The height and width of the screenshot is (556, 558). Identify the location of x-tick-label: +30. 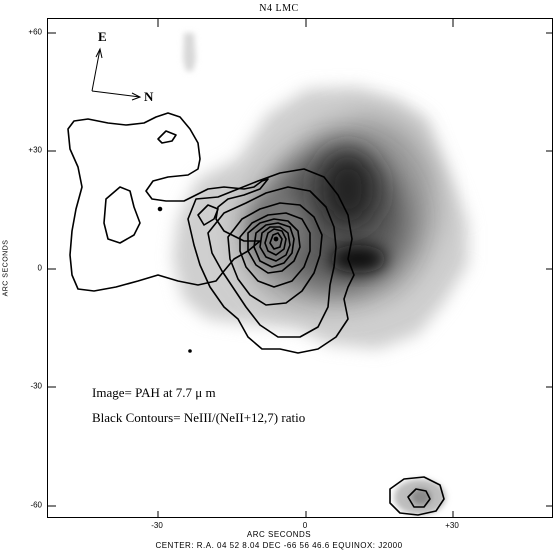
(452, 525).